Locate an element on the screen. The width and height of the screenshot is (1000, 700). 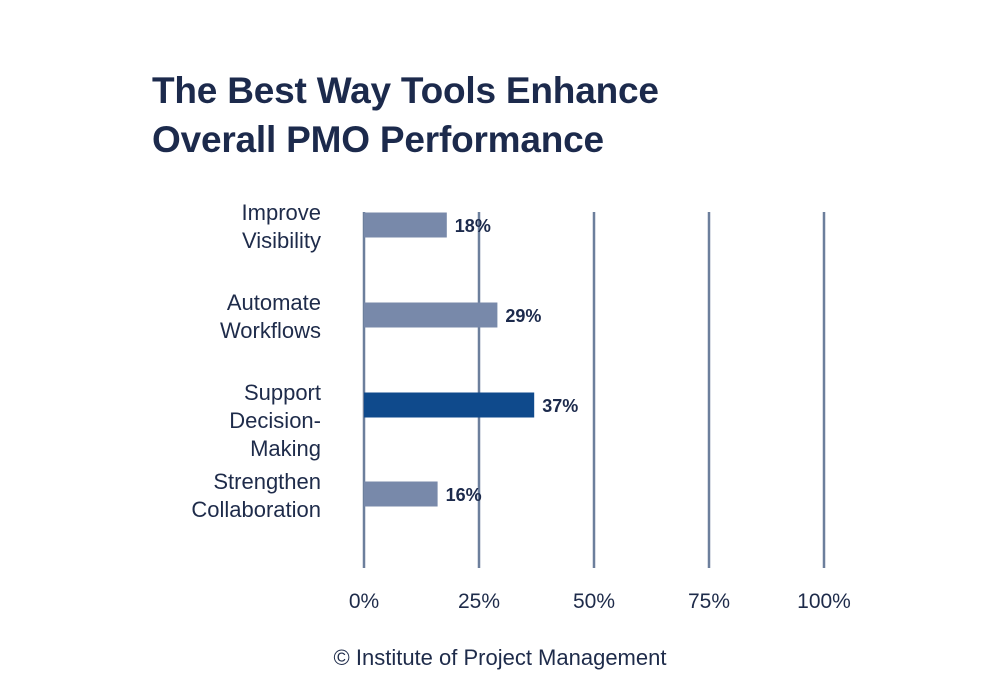
value-label: 37% is located at coordinates (560, 406).